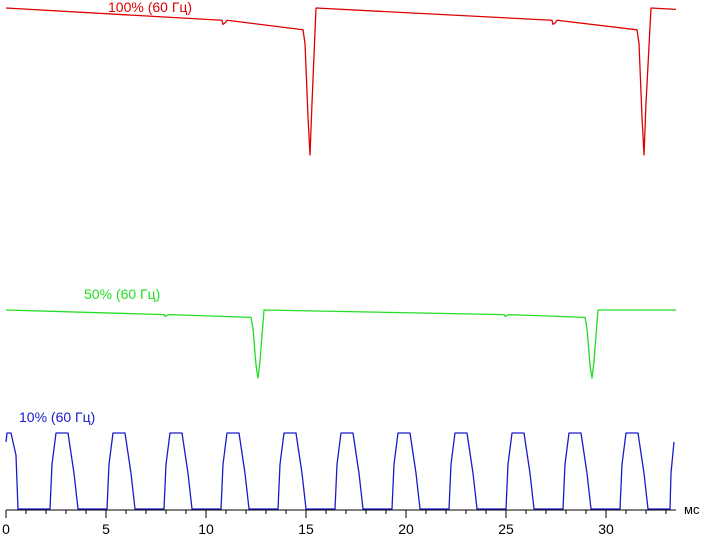  Describe the element at coordinates (506, 529) in the screenshot. I see `x-tick-label-25: 25` at that location.